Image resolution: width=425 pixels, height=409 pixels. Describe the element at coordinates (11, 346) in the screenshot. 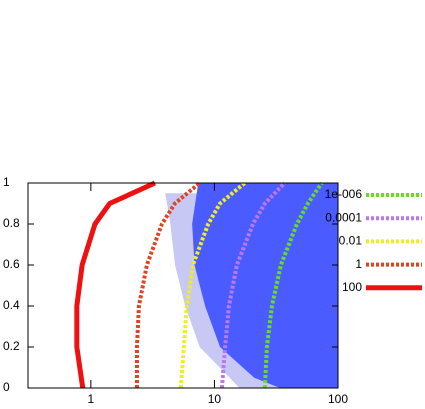

I see `y-tick-label: 0.2` at that location.